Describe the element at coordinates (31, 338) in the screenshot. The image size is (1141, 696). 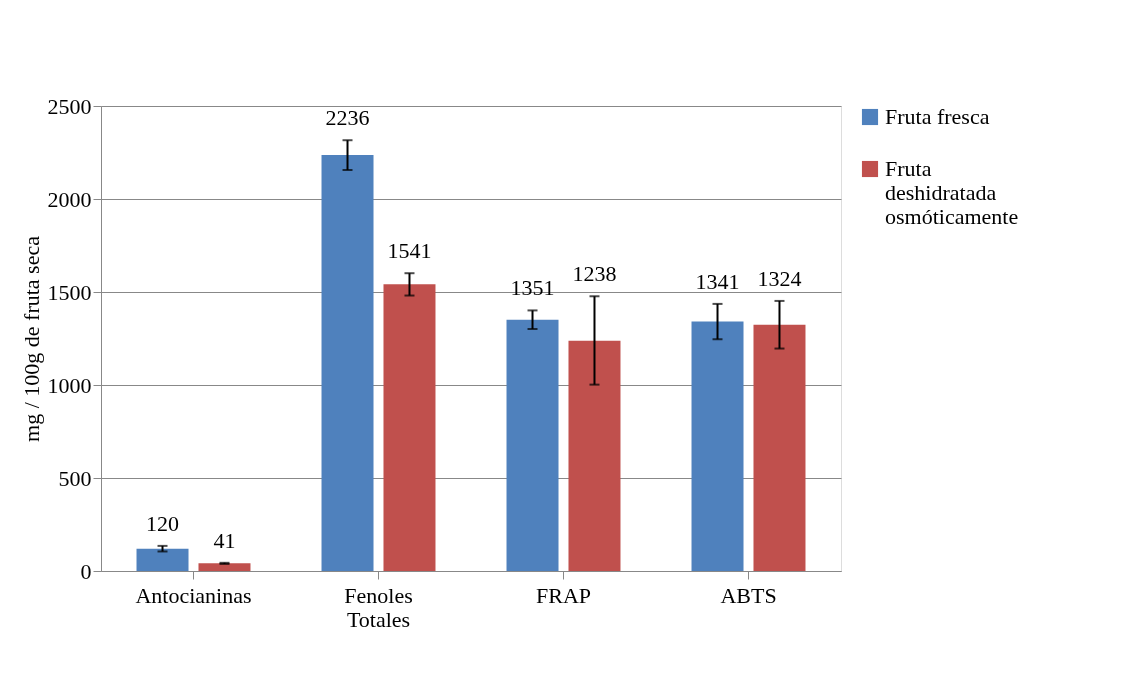
I see `y-axis-title: mg / 100g de fruta seca` at that location.